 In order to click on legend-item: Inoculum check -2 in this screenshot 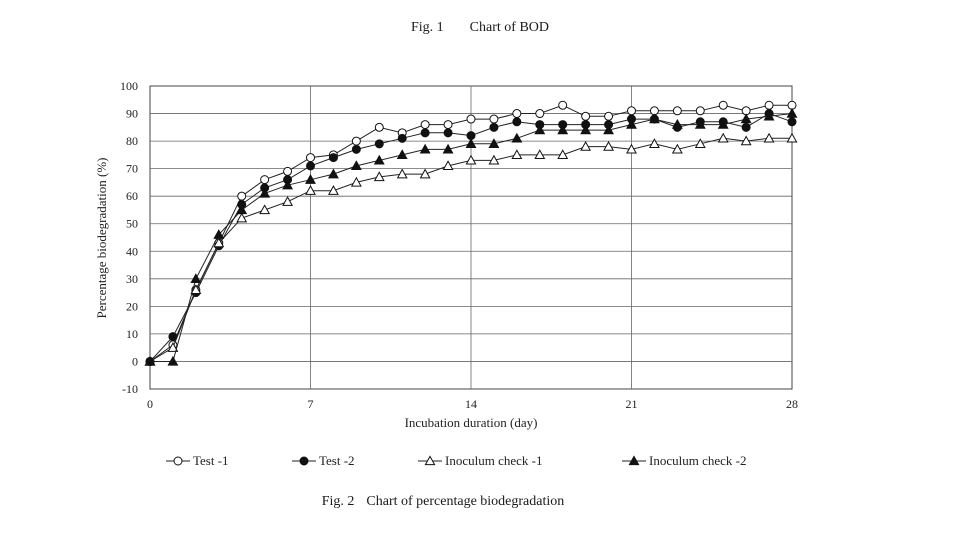, I will do `click(684, 460)`.